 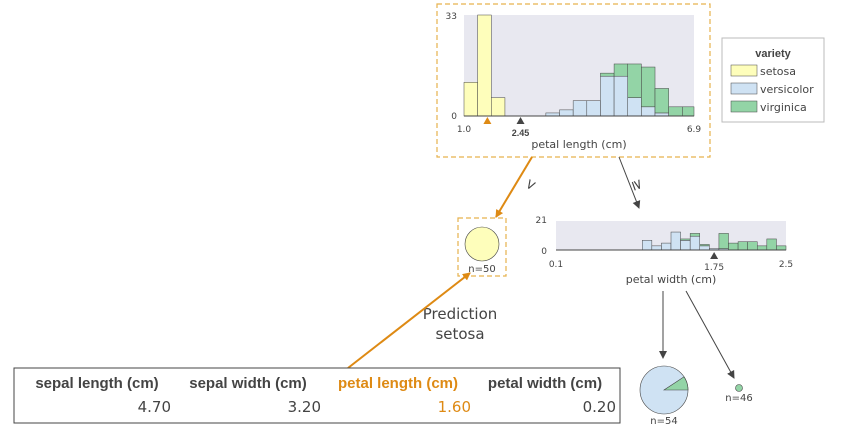 I want to click on right-bars-bar-1-versicolor, so click(x=656, y=248).